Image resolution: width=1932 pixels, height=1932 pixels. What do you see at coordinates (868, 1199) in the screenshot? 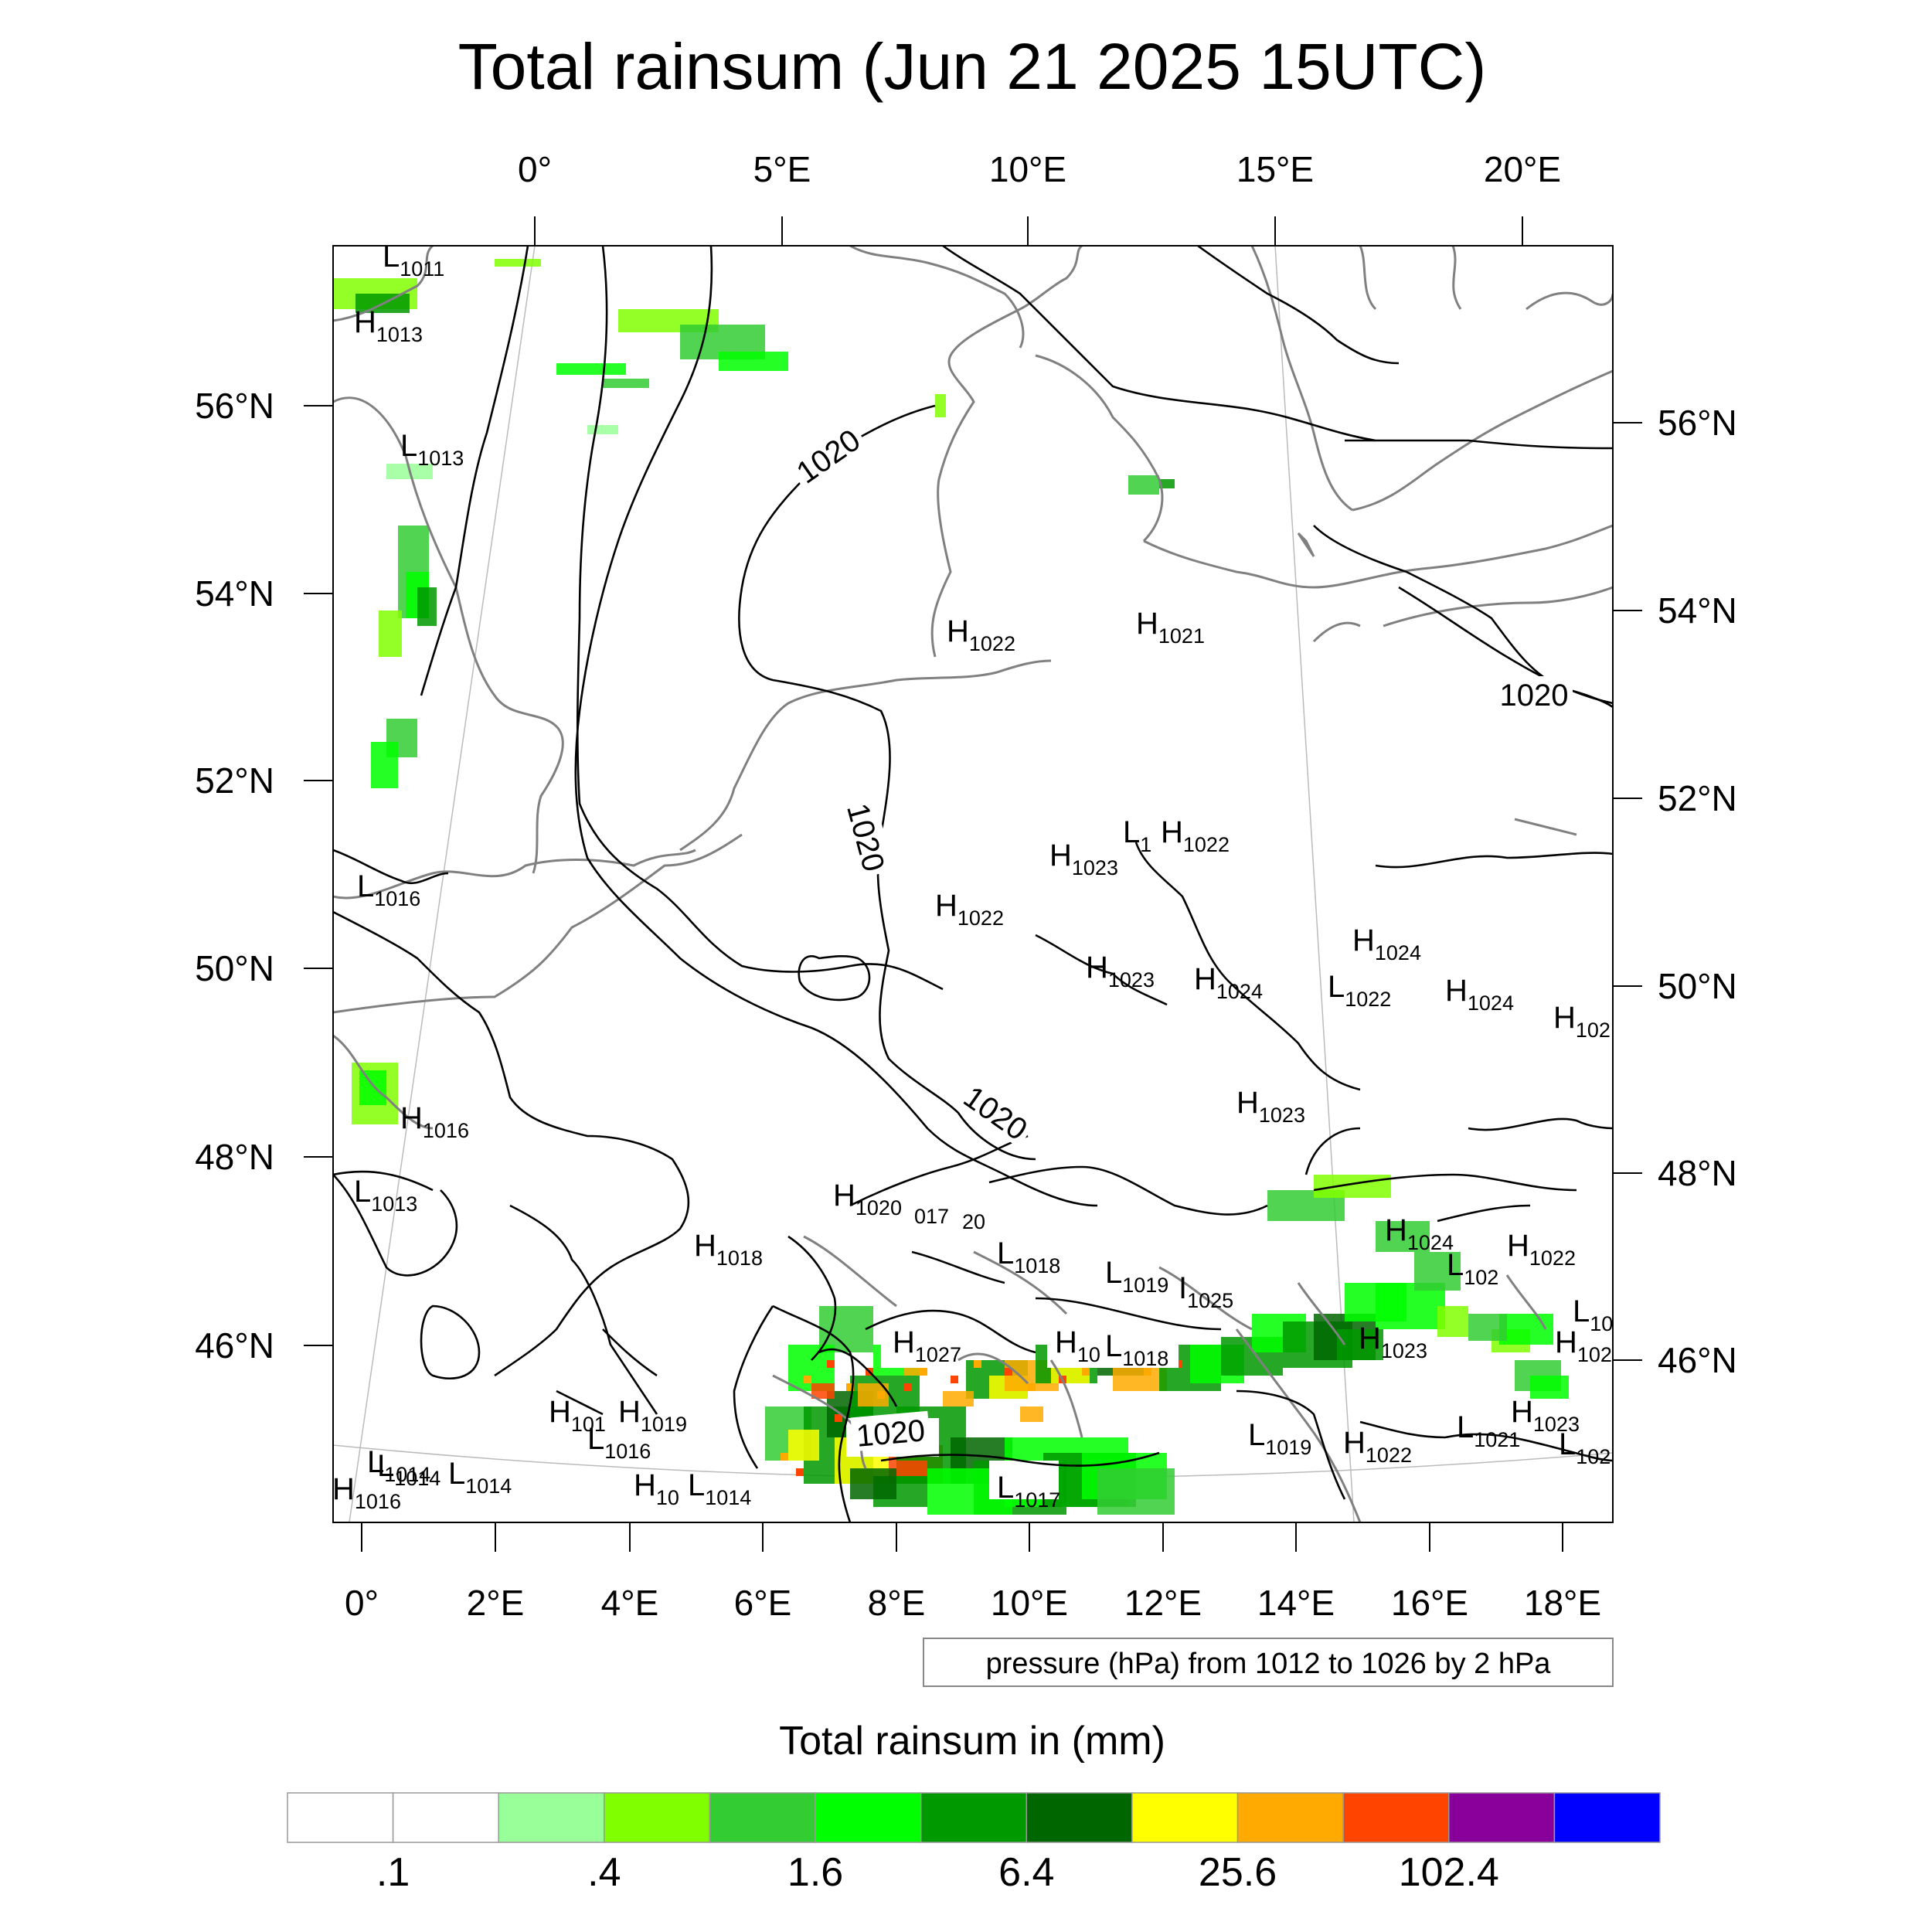
I see `pressure-center-label: H1020` at bounding box center [868, 1199].